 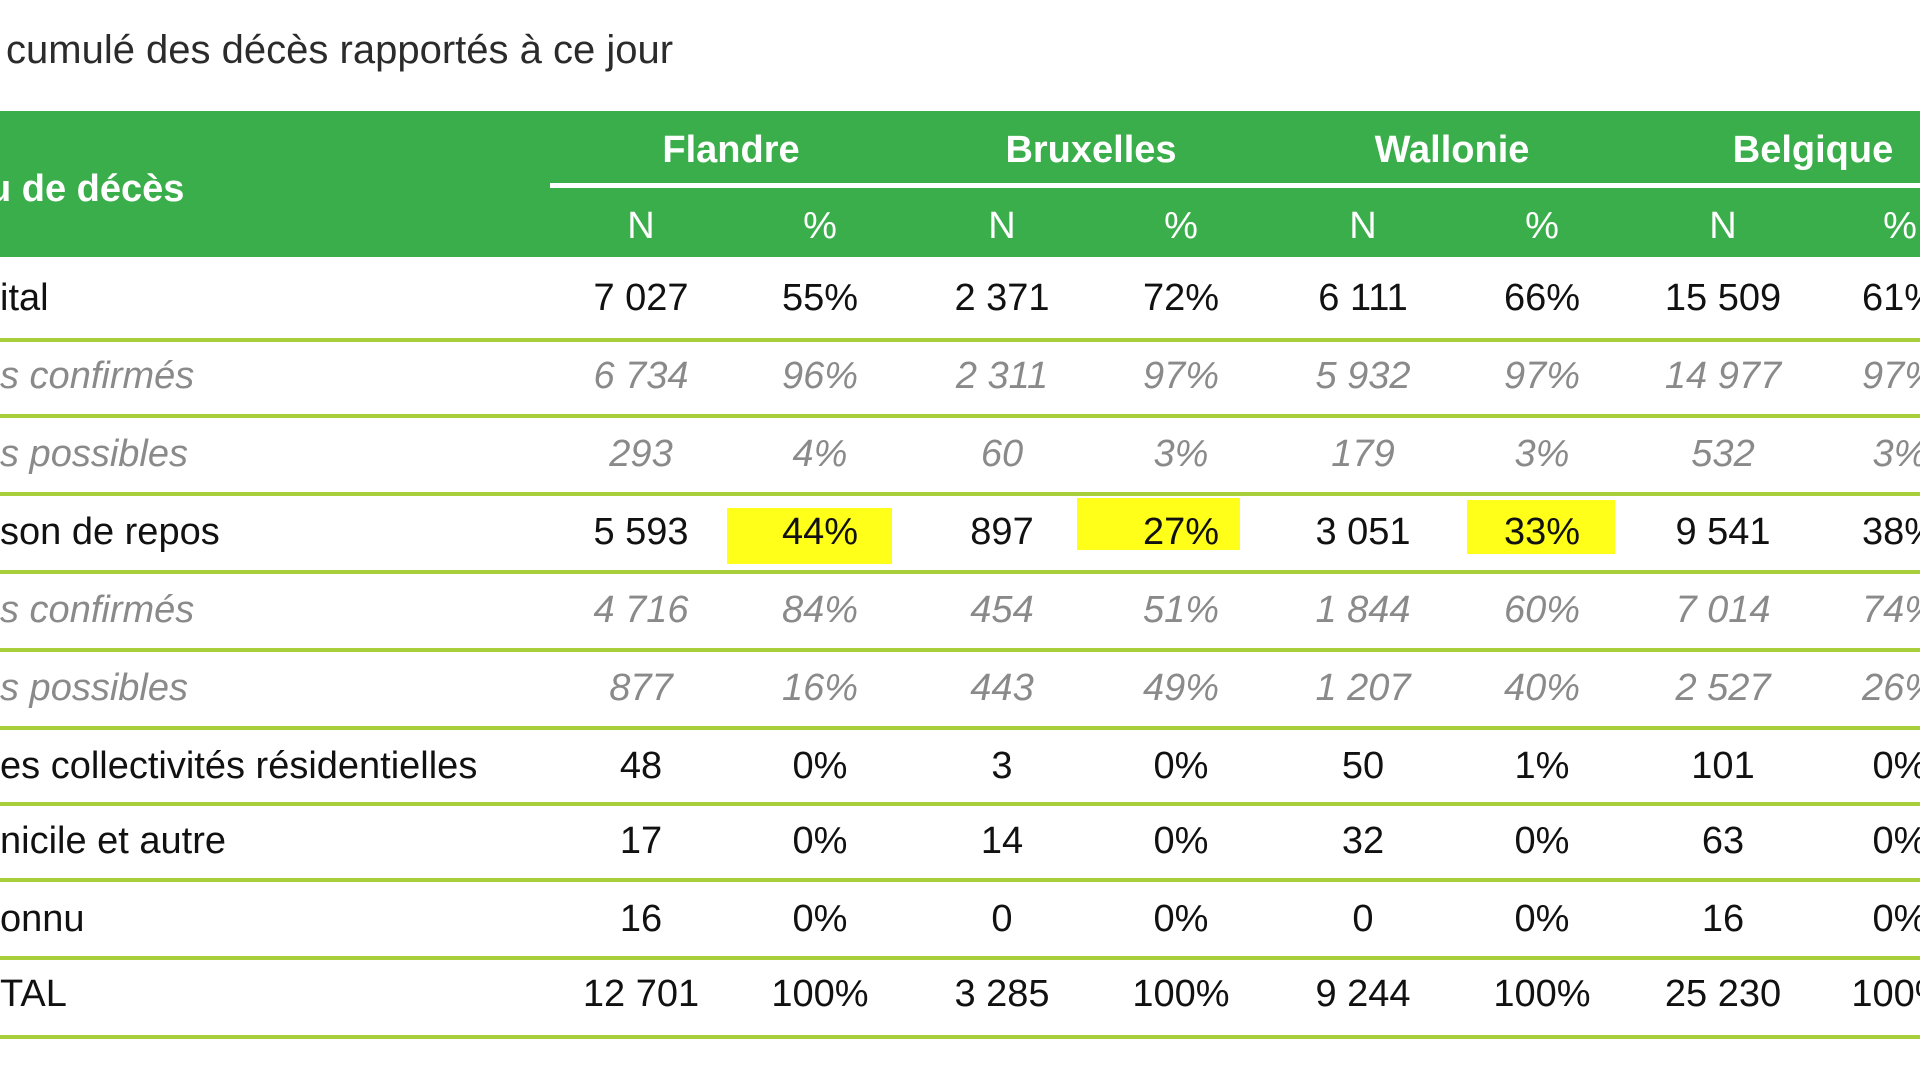 What do you see at coordinates (820, 610) in the screenshot?
I see `table-cell: 84%` at bounding box center [820, 610].